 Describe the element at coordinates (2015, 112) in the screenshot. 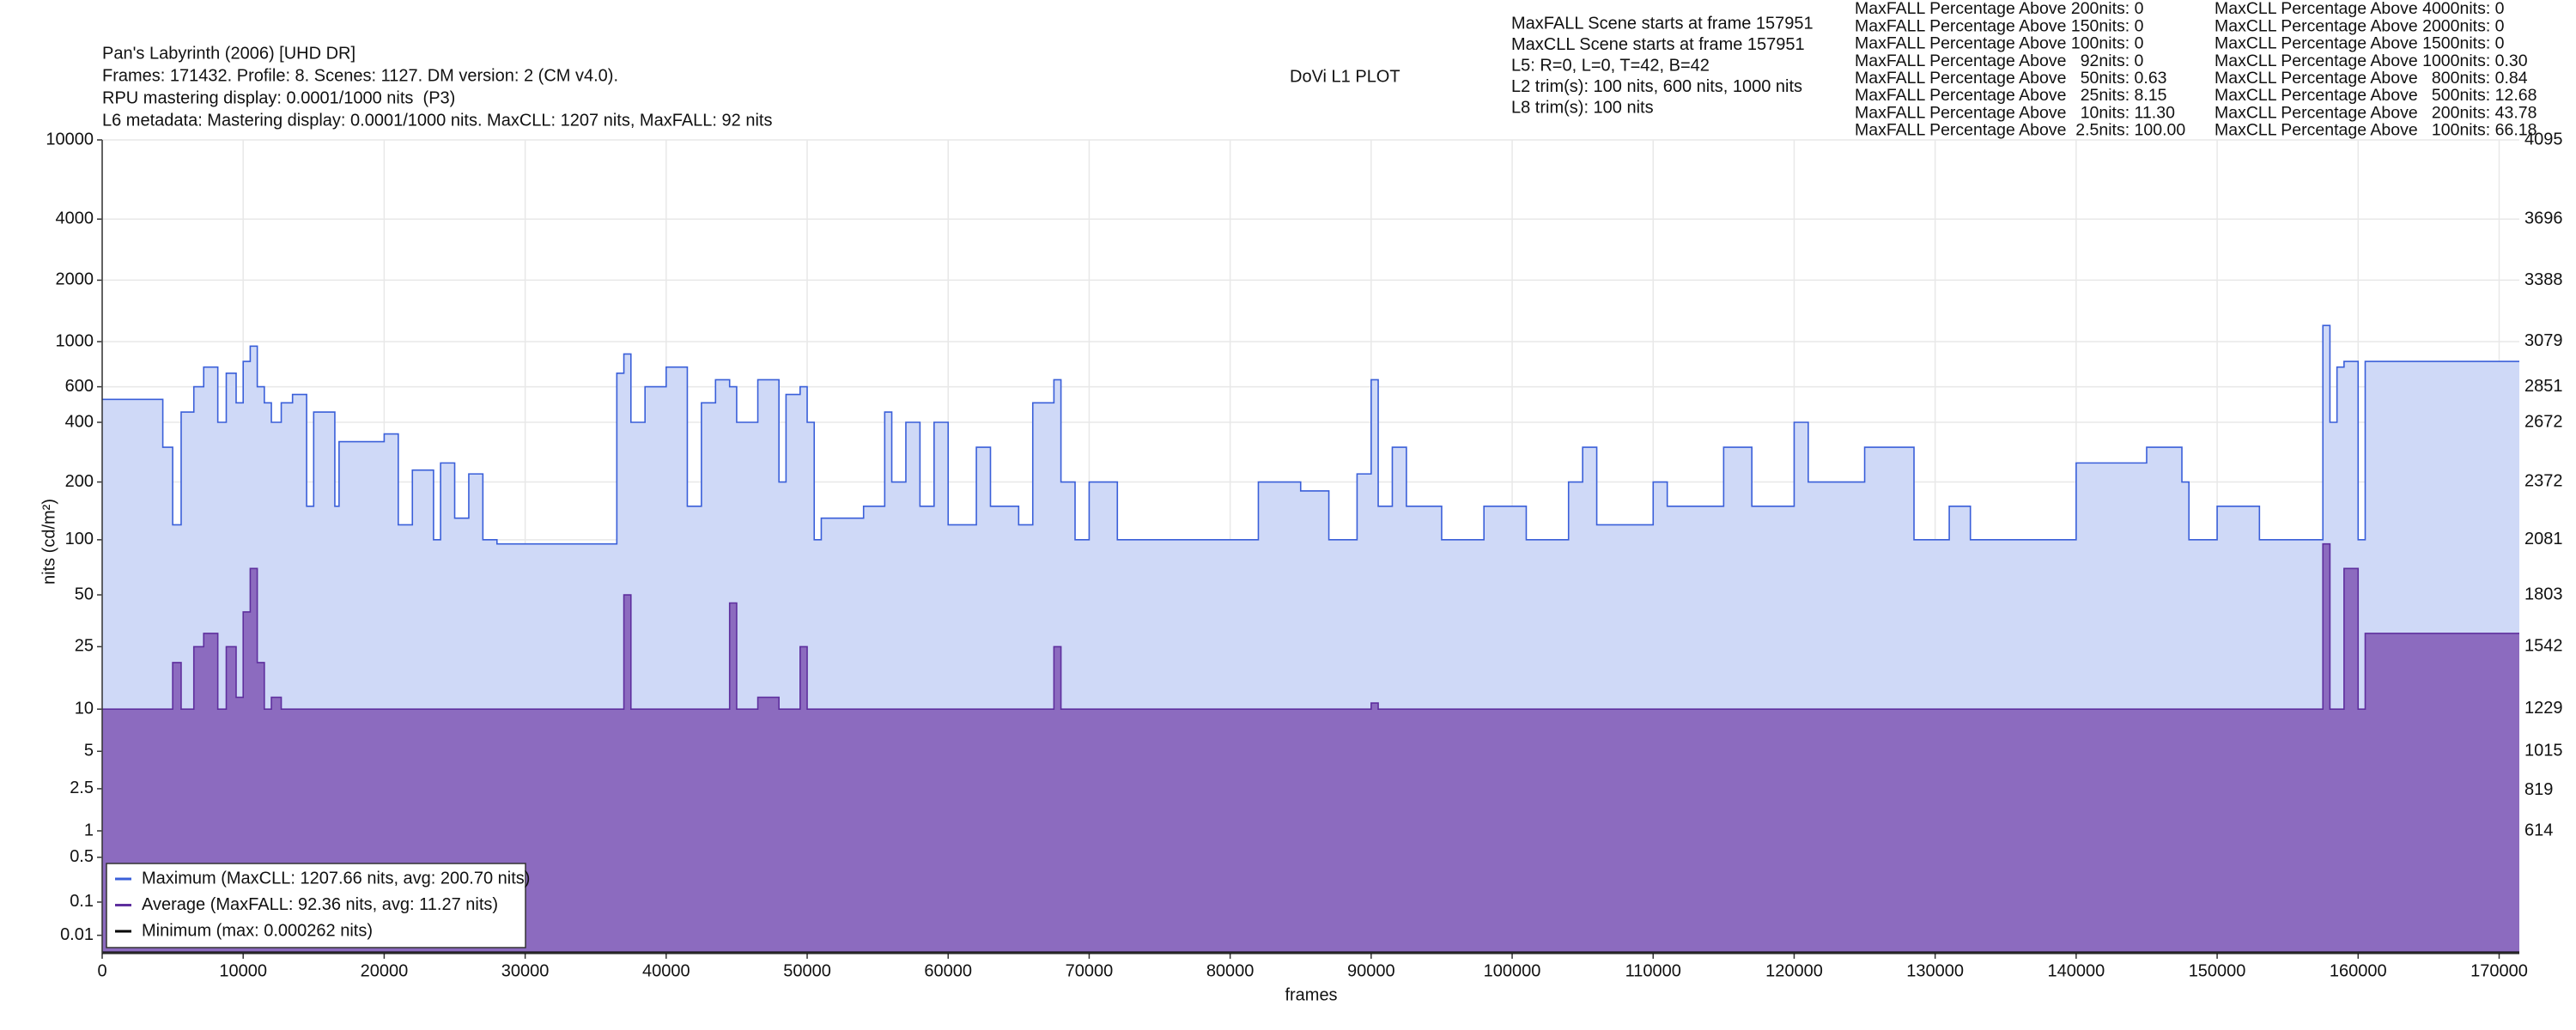

I see `maxfall-stat: MaxFALL Percentage Above 10nits: 11.30` at that location.